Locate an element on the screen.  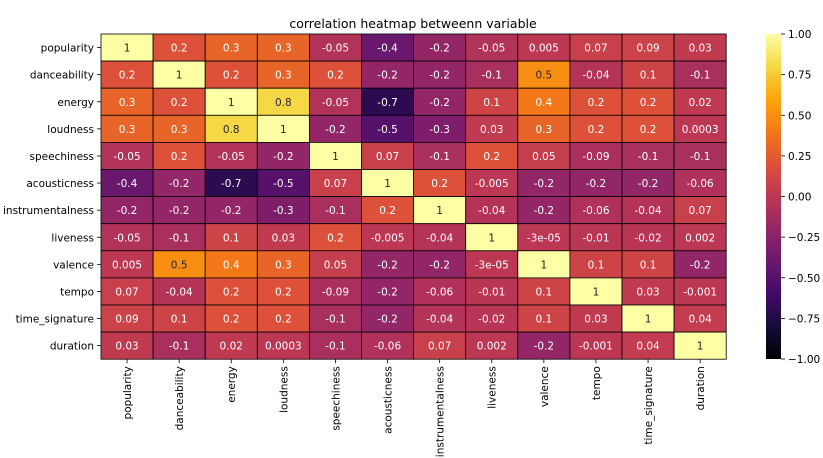
colorbar-tick-label: −0.25 is located at coordinates (804, 238).